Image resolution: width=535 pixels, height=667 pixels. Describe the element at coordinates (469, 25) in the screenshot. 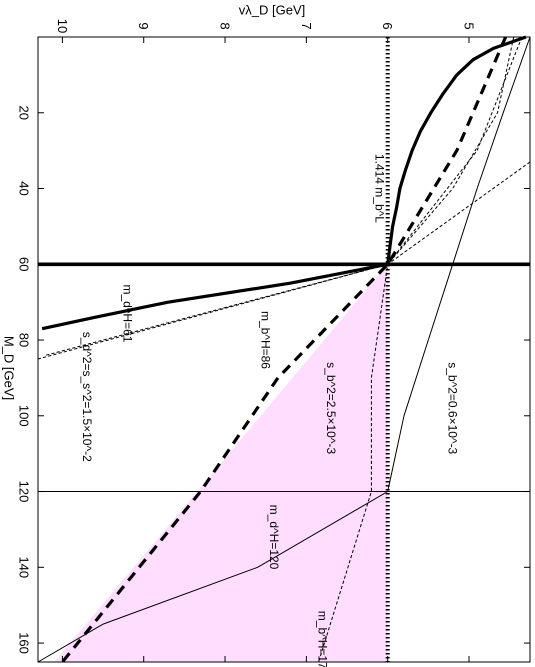

I see `vlambda-tick-label: 5` at that location.